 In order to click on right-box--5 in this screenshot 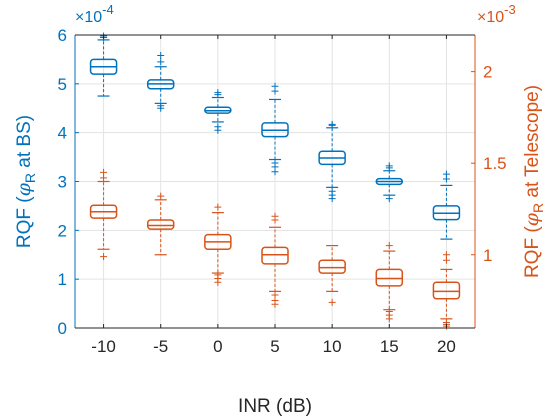, I will do `click(160, 224)`.